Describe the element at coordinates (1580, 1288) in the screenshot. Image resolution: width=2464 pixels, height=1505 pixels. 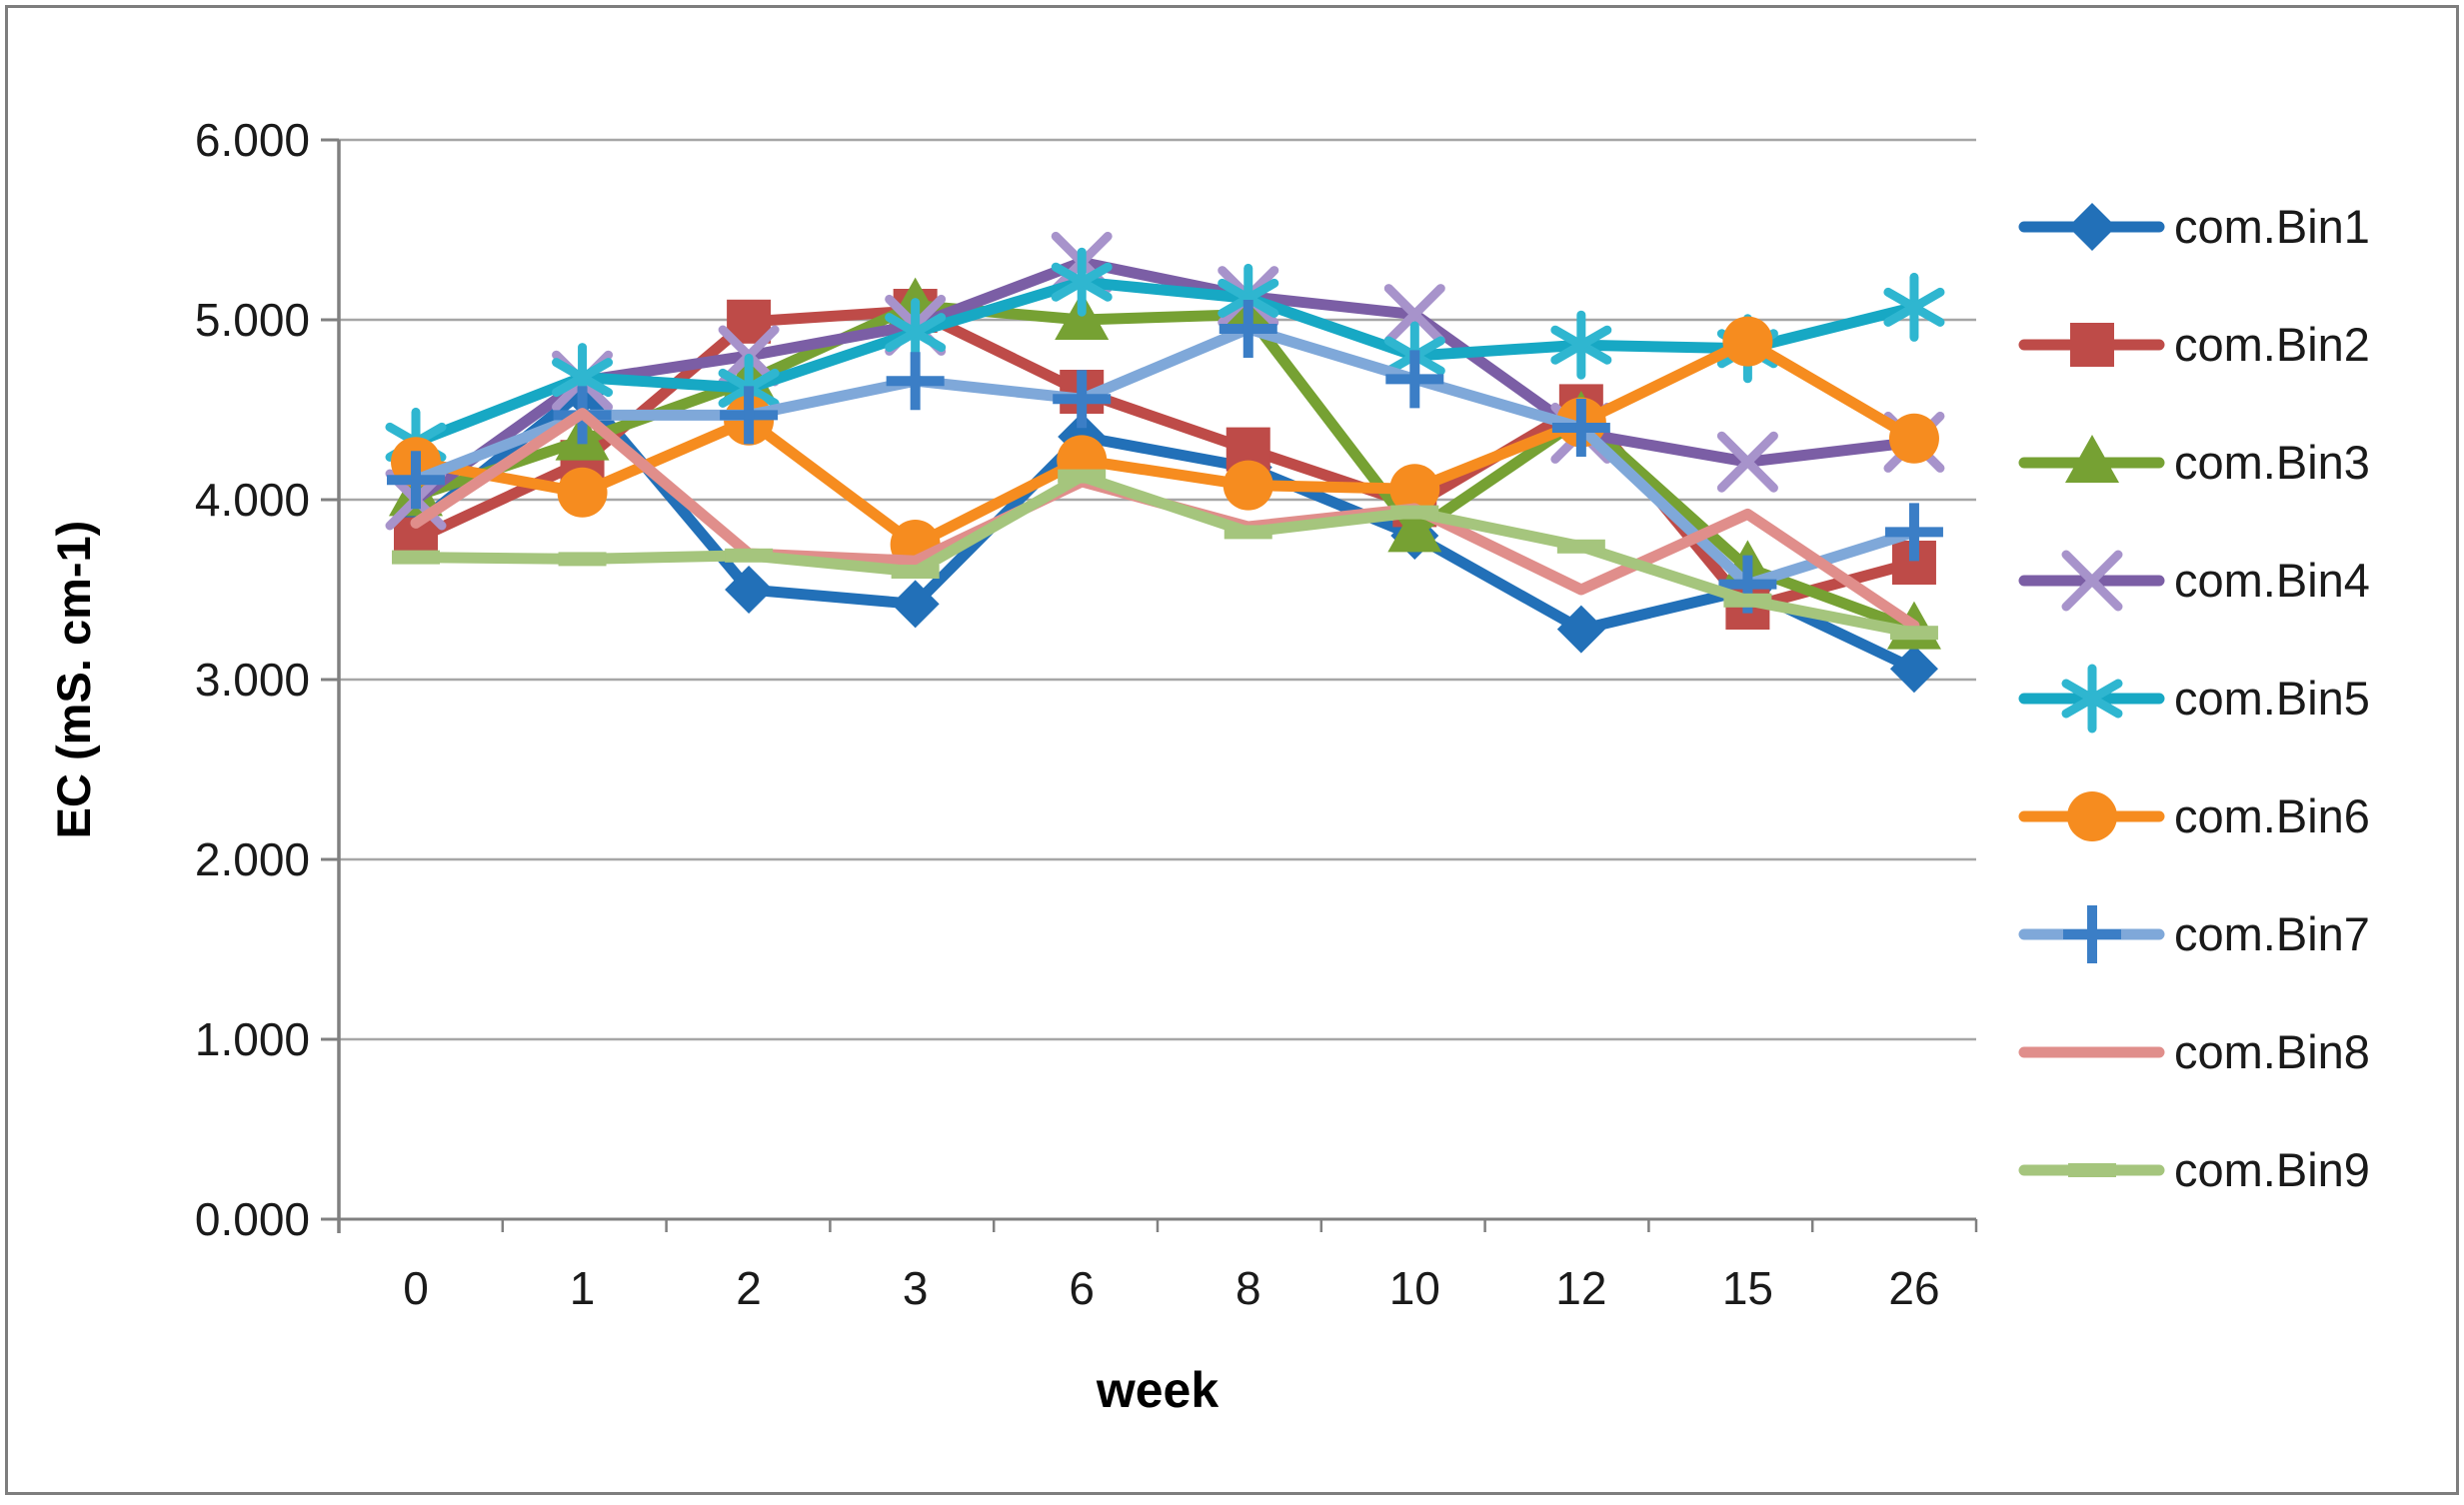
I see `x-tick-label: 12` at that location.